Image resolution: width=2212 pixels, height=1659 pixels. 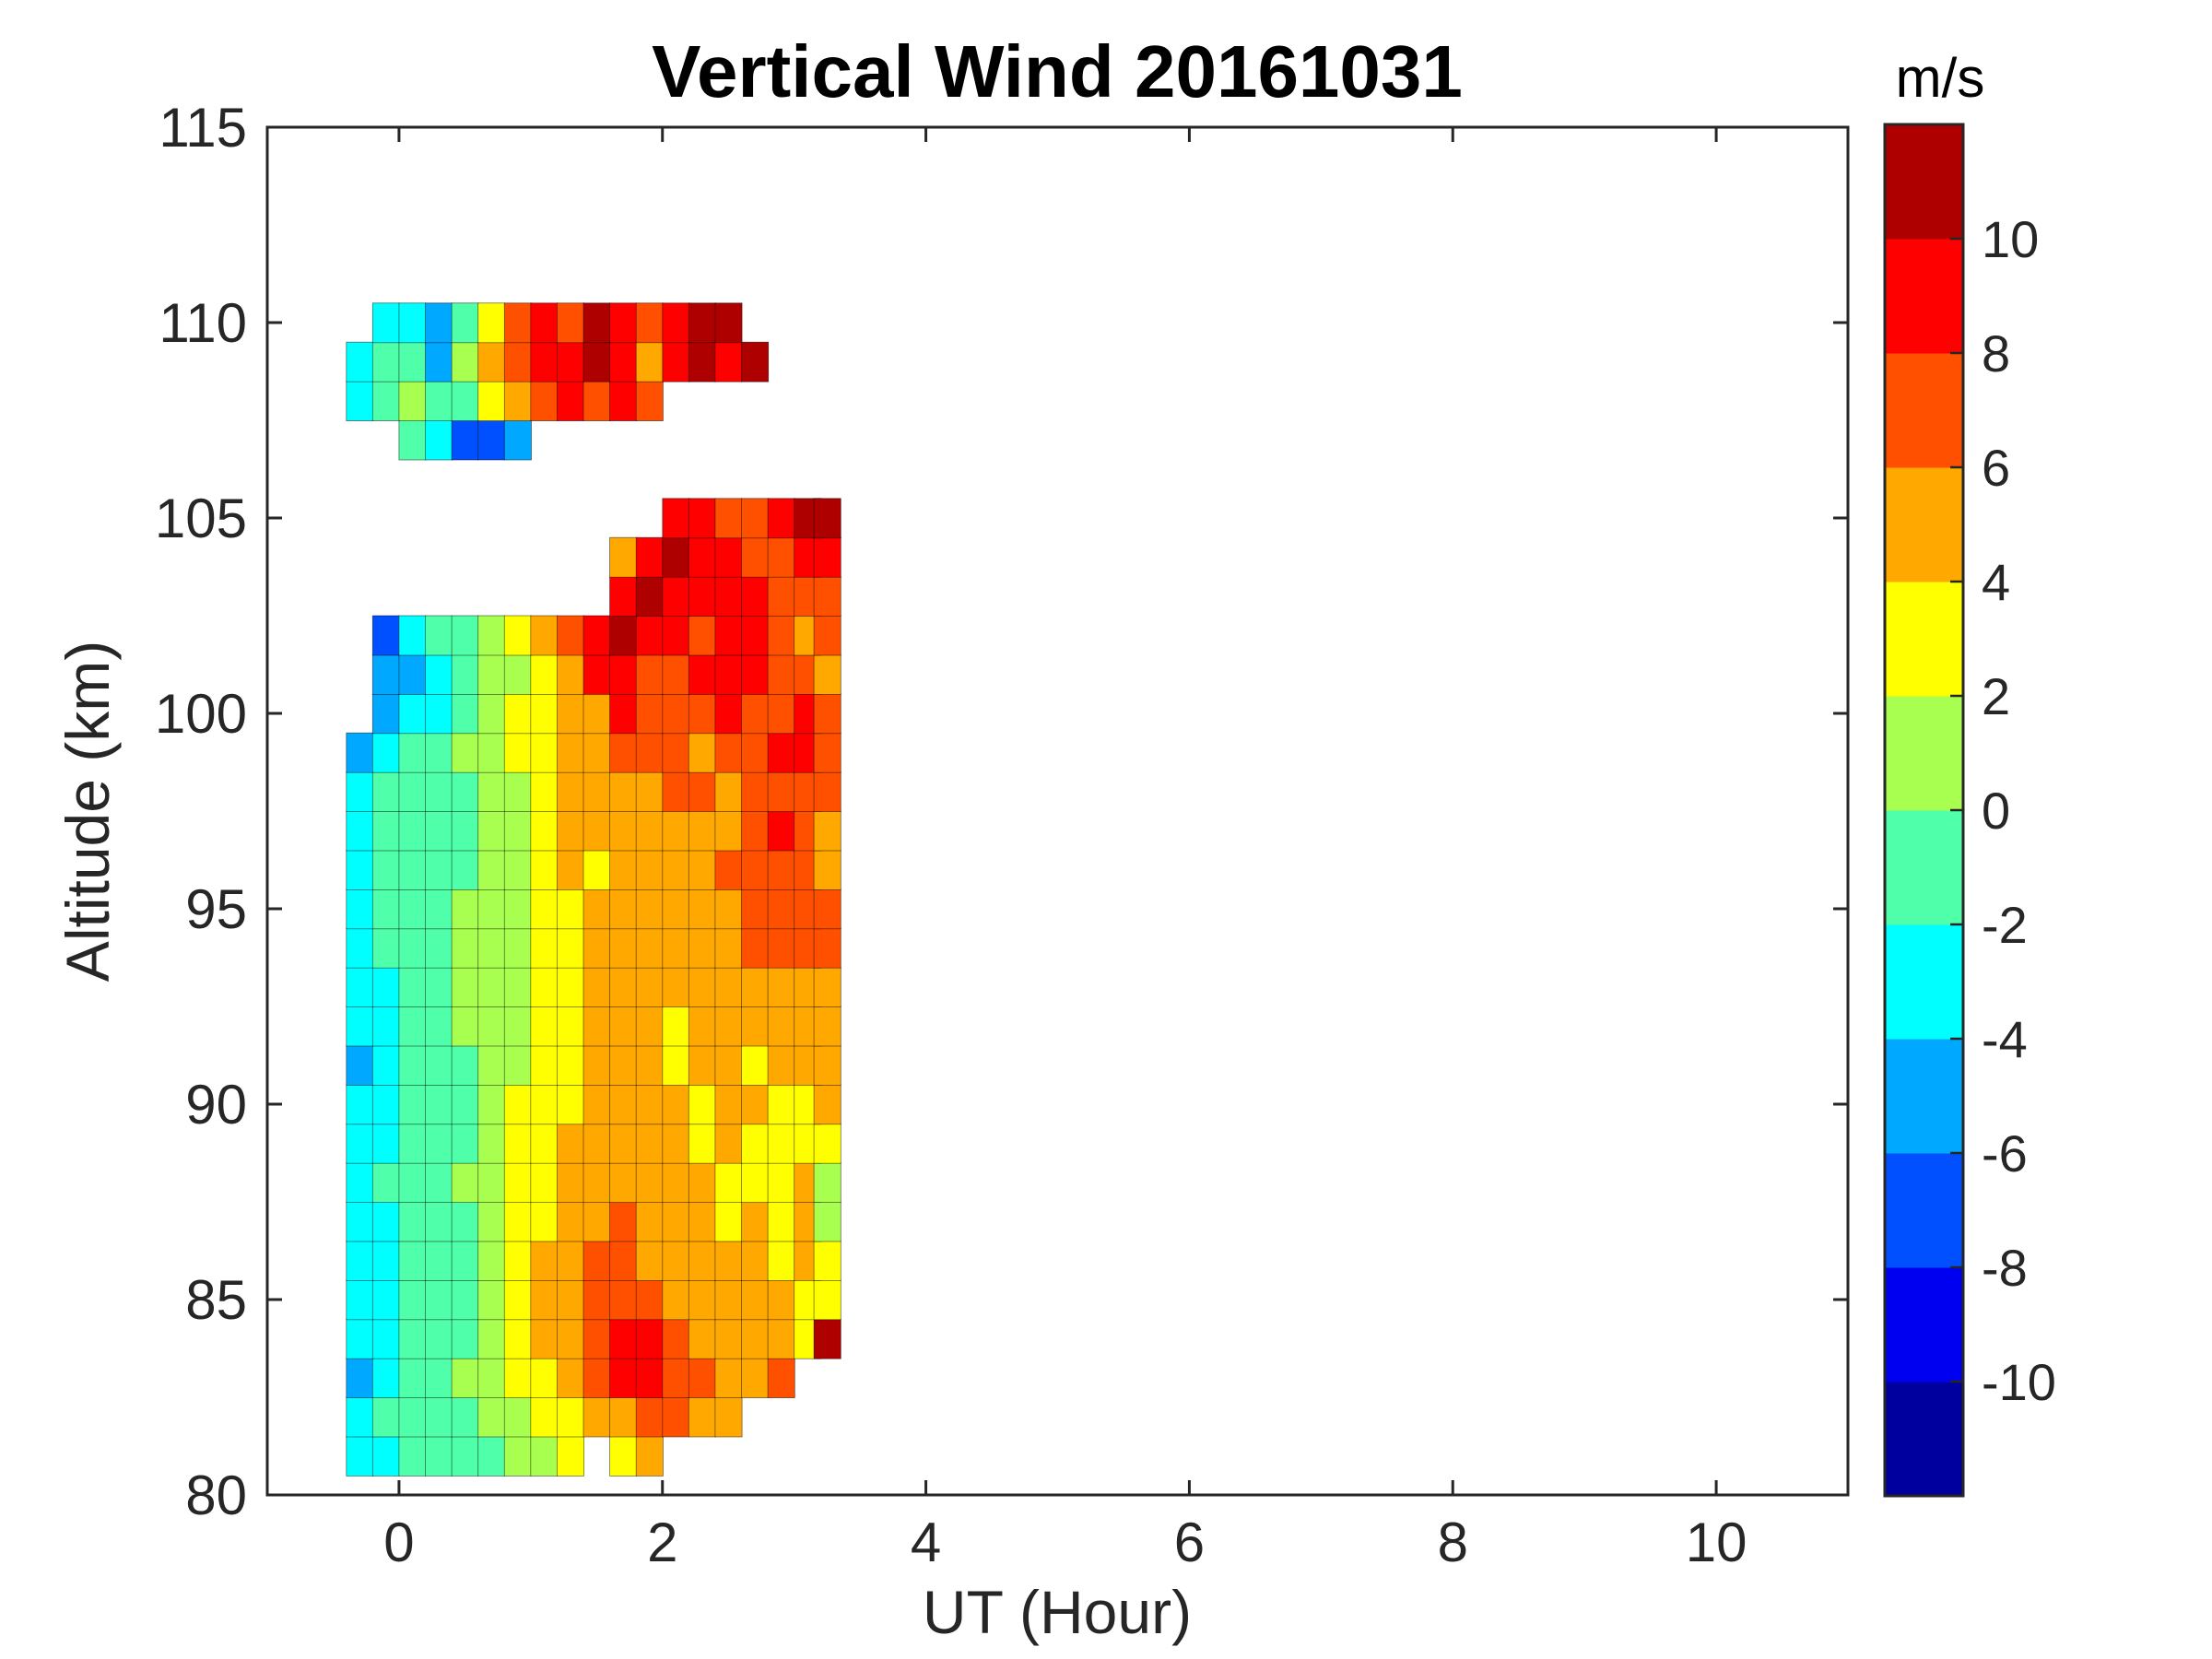 What do you see at coordinates (926, 1542) in the screenshot?
I see `x-tick-label: 4` at bounding box center [926, 1542].